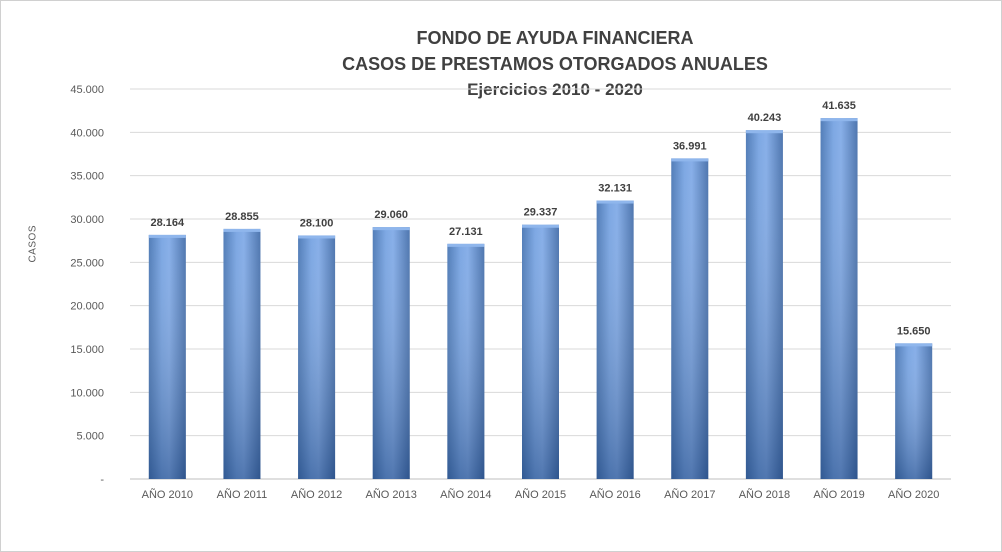  Describe the element at coordinates (838, 494) in the screenshot. I see `x-tick-label: AÑO 2019` at that location.